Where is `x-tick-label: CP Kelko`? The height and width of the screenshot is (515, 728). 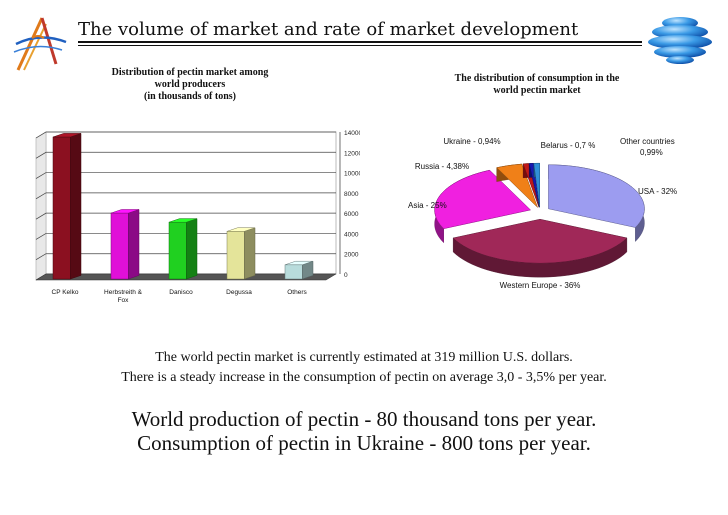 x-tick-label: CP Kelko is located at coordinates (65, 292).